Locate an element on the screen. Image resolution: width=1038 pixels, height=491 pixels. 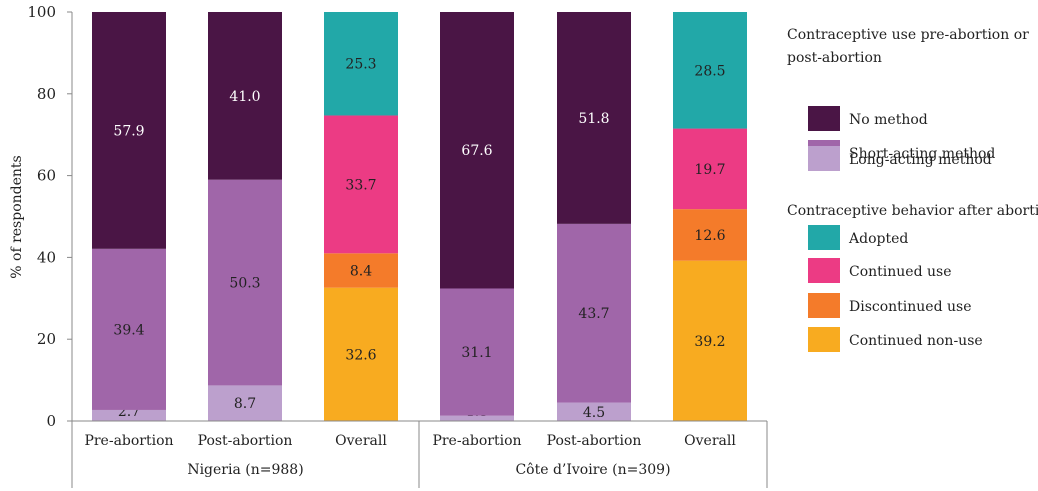
x-group-label: Côte d’Ivoire (n=309) is located at coordinates (592, 470).